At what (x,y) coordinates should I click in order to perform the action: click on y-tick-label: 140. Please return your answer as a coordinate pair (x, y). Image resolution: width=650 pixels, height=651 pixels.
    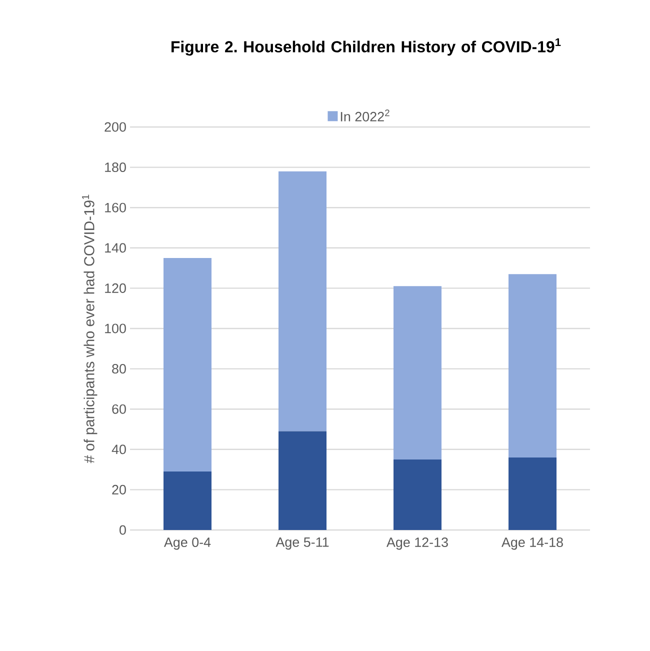
    Looking at the image, I should click on (115, 248).